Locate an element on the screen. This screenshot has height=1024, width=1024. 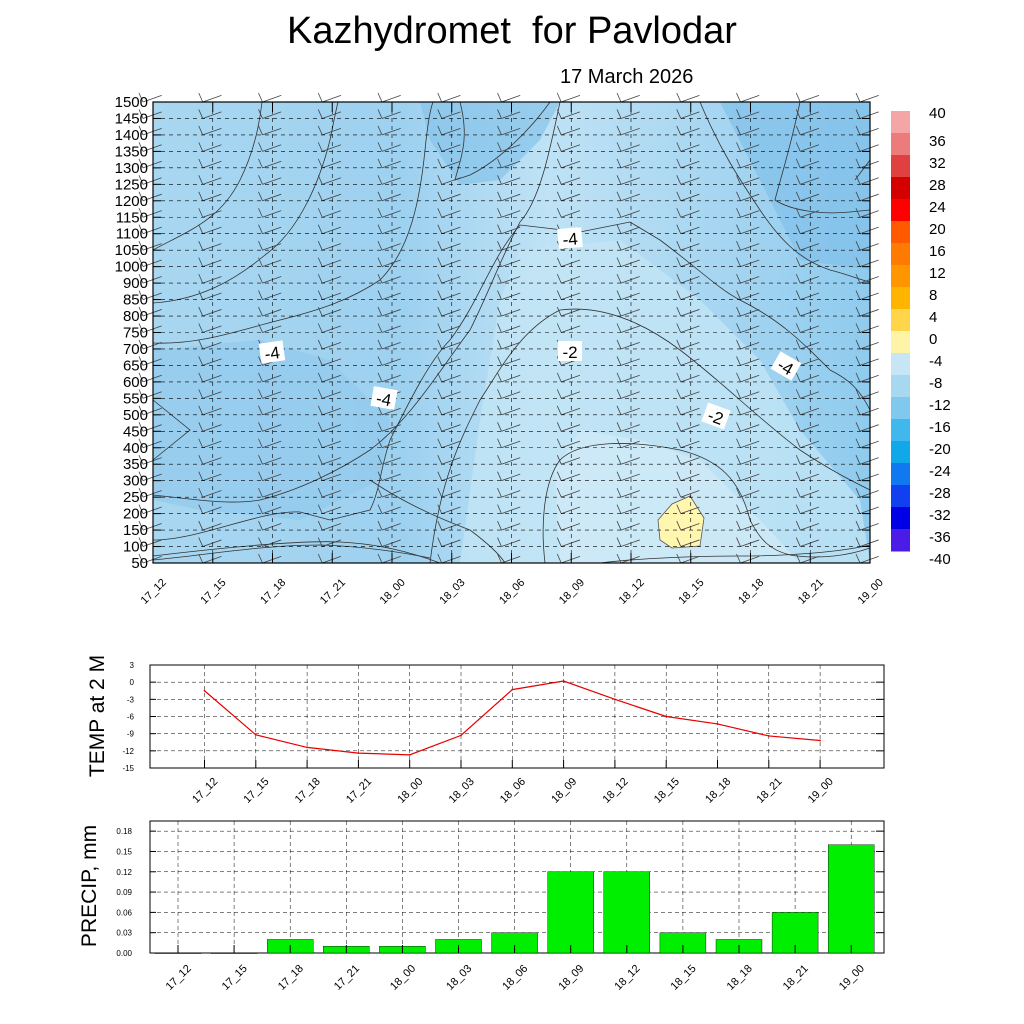
temp-y-tick-label: -9 is located at coordinates (131, 734).